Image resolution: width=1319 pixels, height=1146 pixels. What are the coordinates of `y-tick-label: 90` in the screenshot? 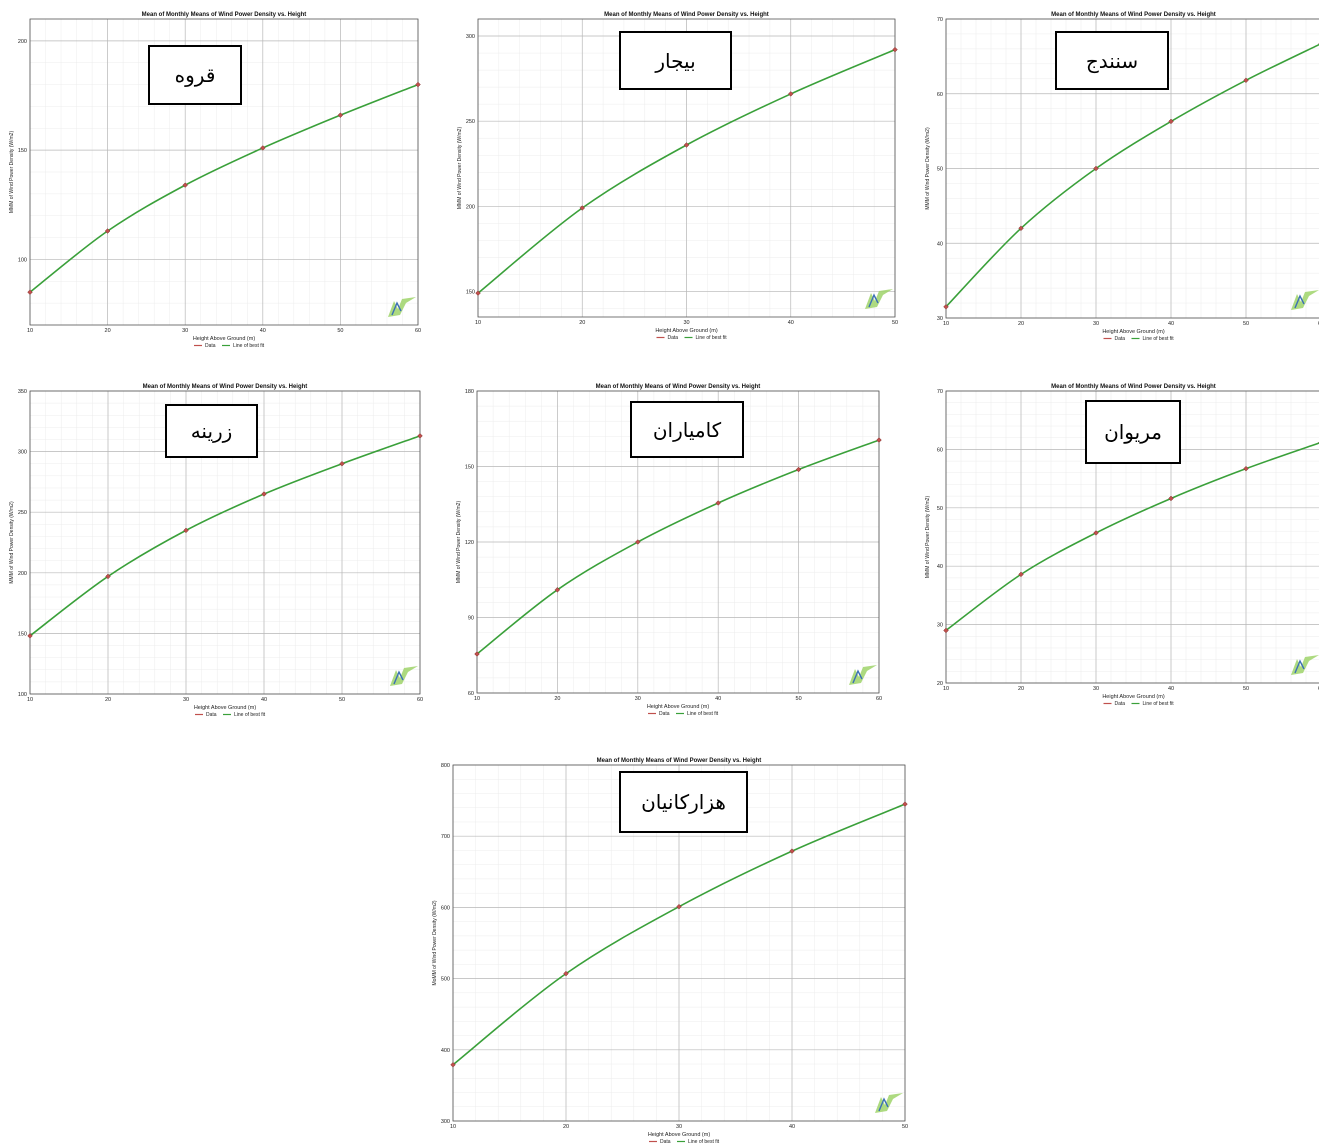 It's located at (471, 619).